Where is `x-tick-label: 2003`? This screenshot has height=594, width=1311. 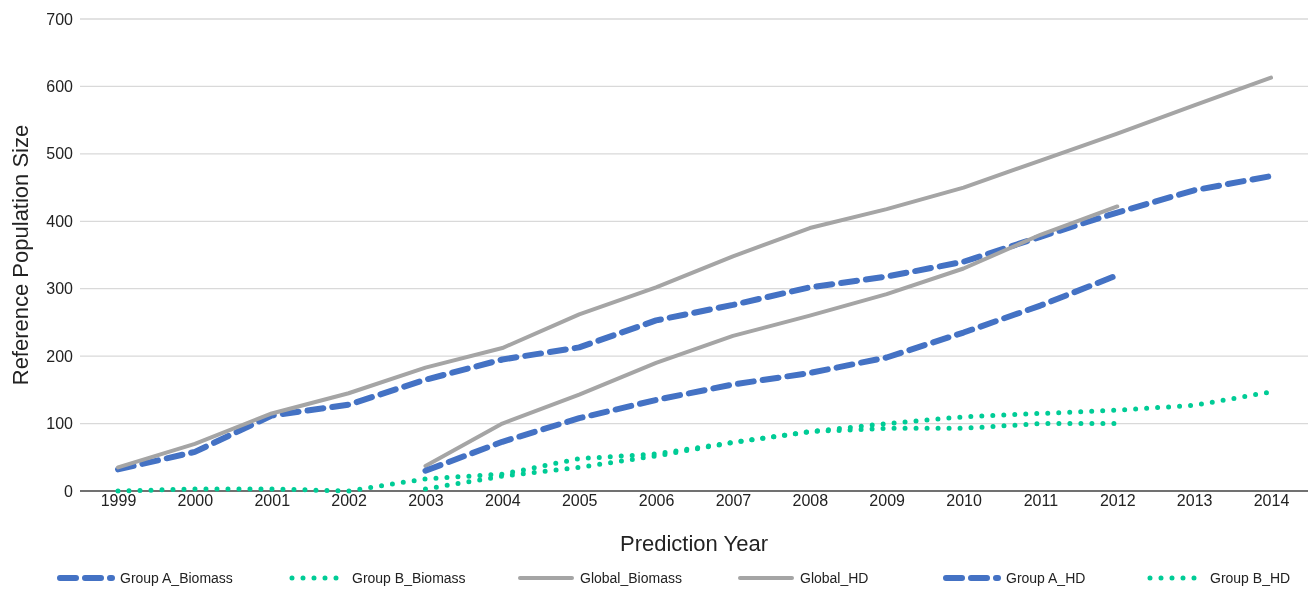 x-tick-label: 2003 is located at coordinates (426, 500).